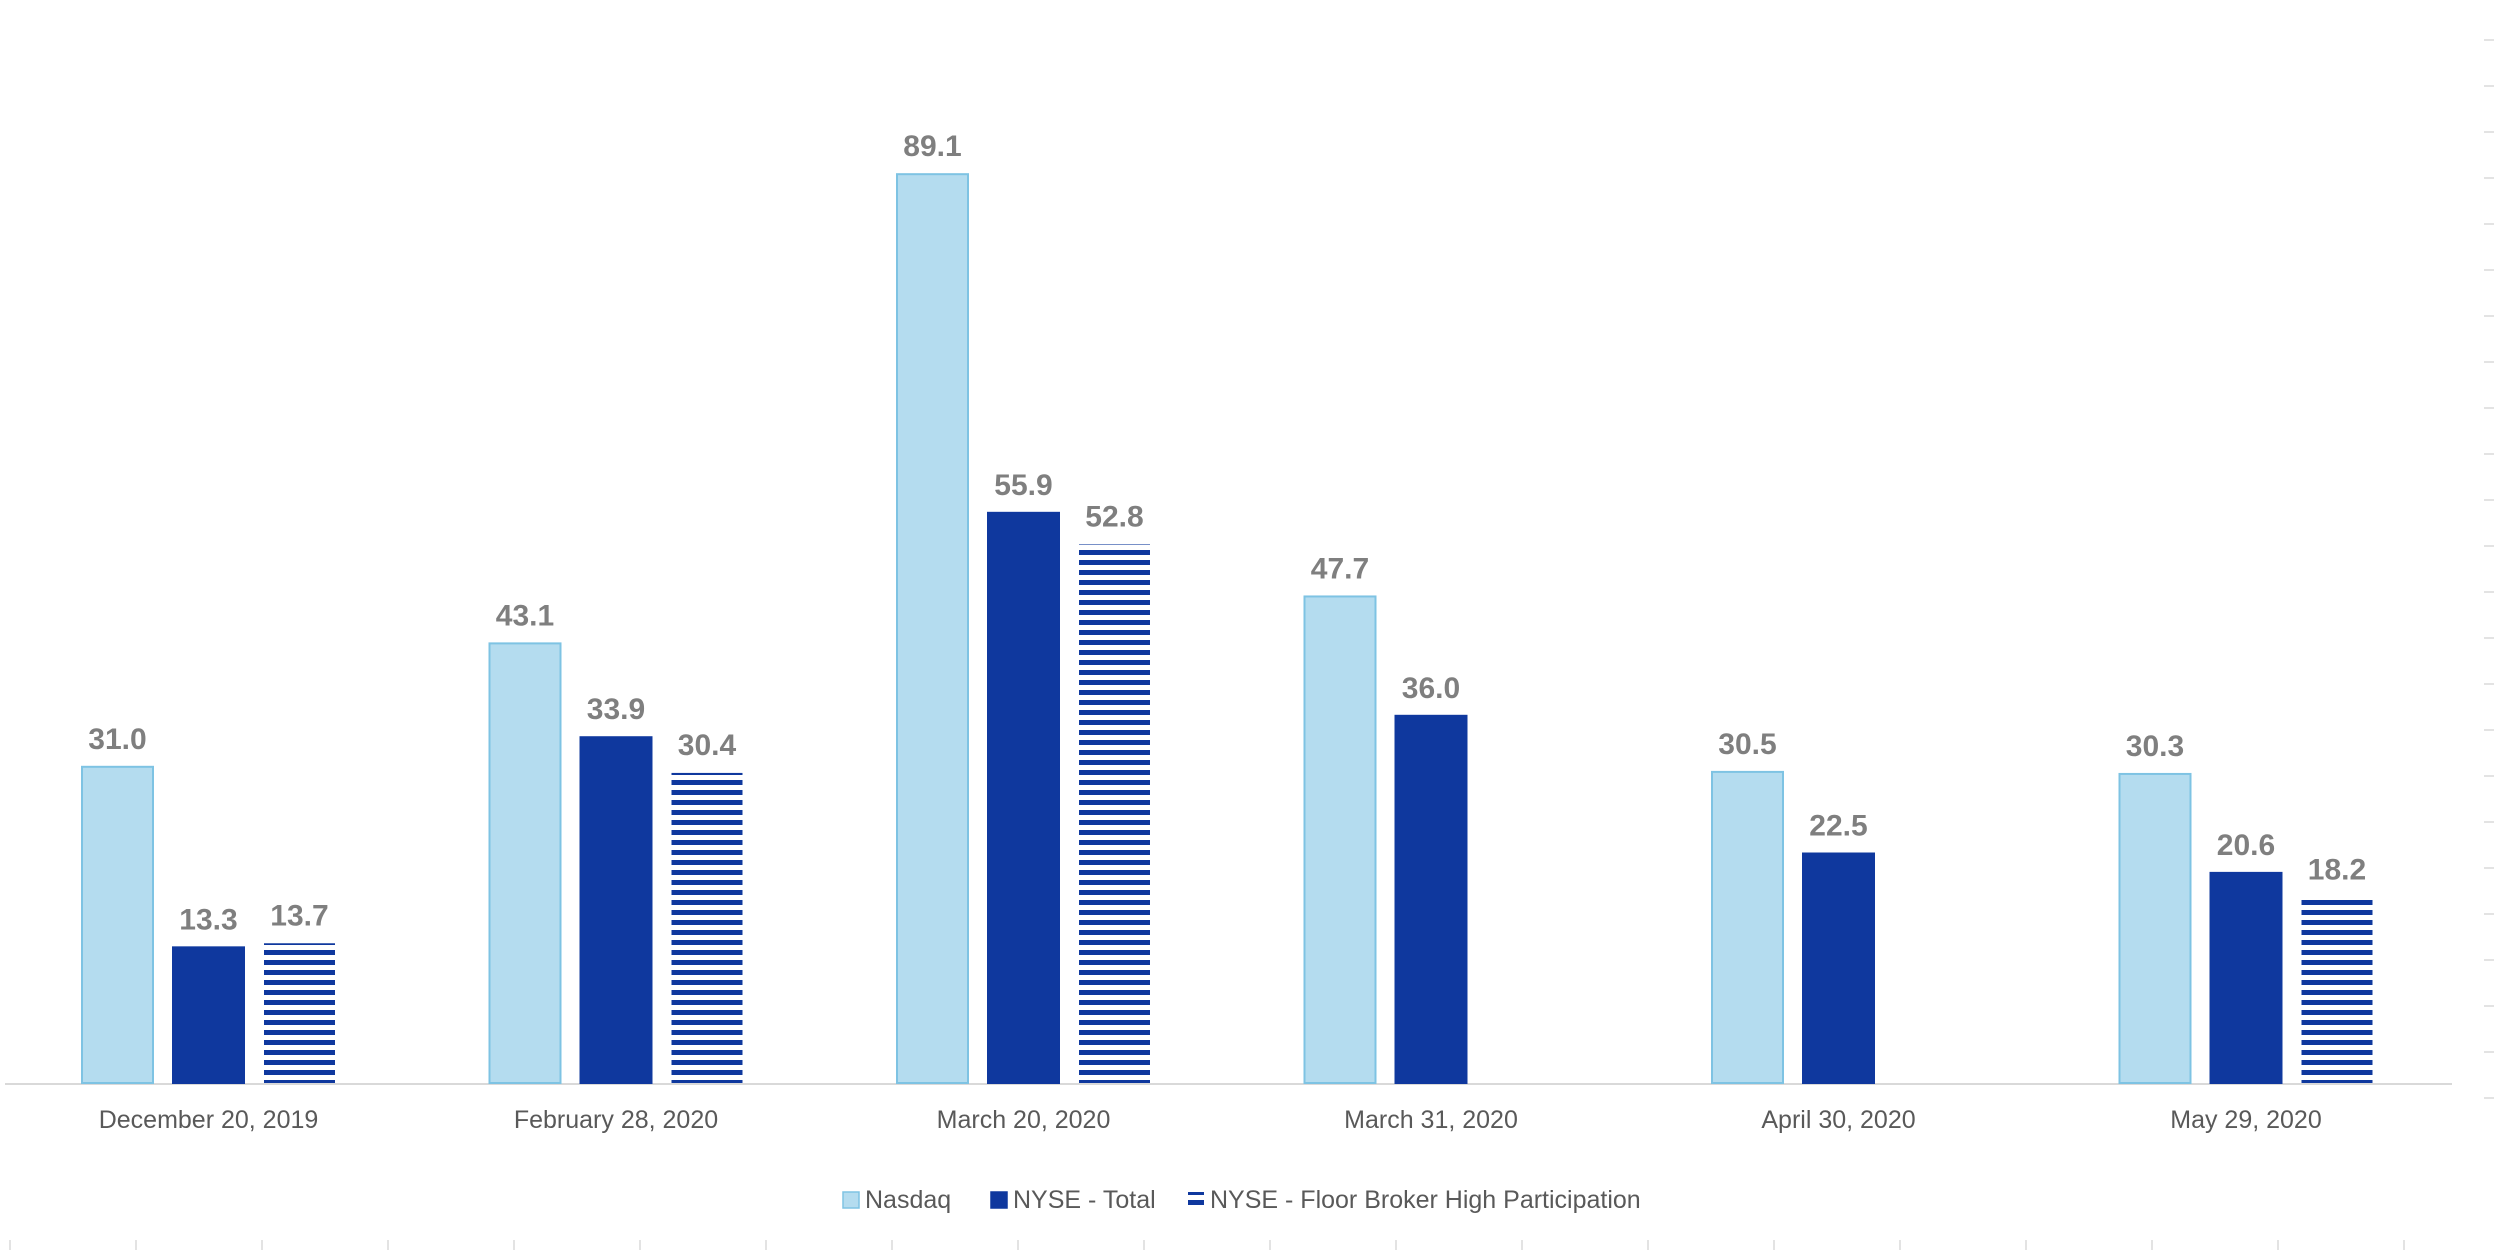 This screenshot has width=2494, height=1250. Describe the element at coordinates (1084, 1200) in the screenshot. I see `legend-label: NYSE - Total` at that location.